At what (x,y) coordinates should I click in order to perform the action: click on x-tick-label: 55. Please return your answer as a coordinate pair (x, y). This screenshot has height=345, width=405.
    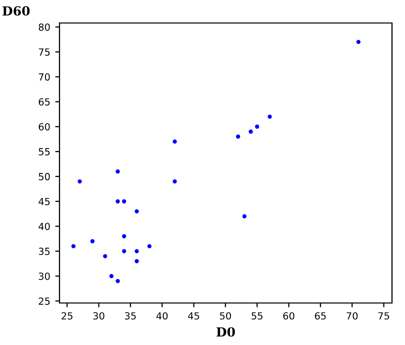
    Looking at the image, I should click on (257, 316).